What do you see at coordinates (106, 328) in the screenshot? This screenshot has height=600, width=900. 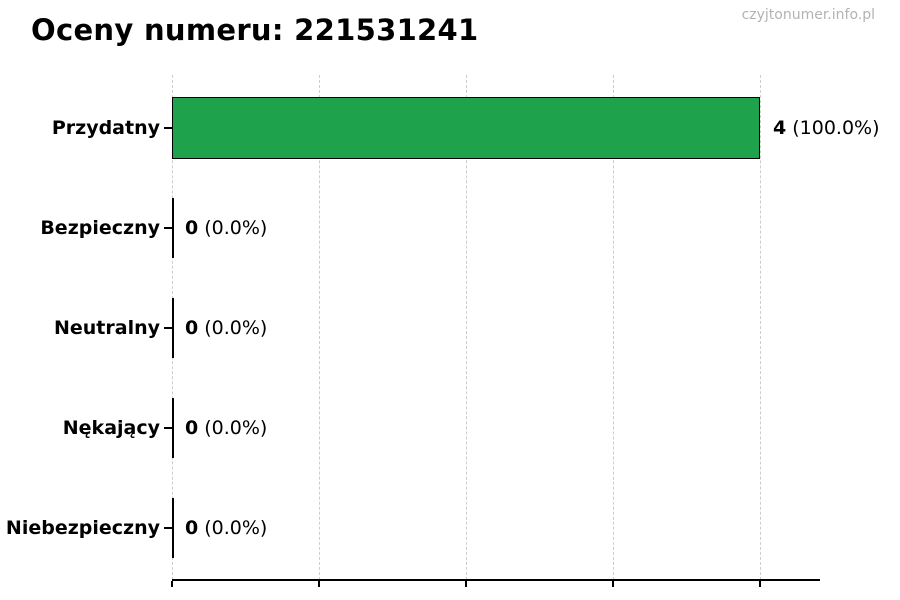 I see `category-label: Neutralny` at bounding box center [106, 328].